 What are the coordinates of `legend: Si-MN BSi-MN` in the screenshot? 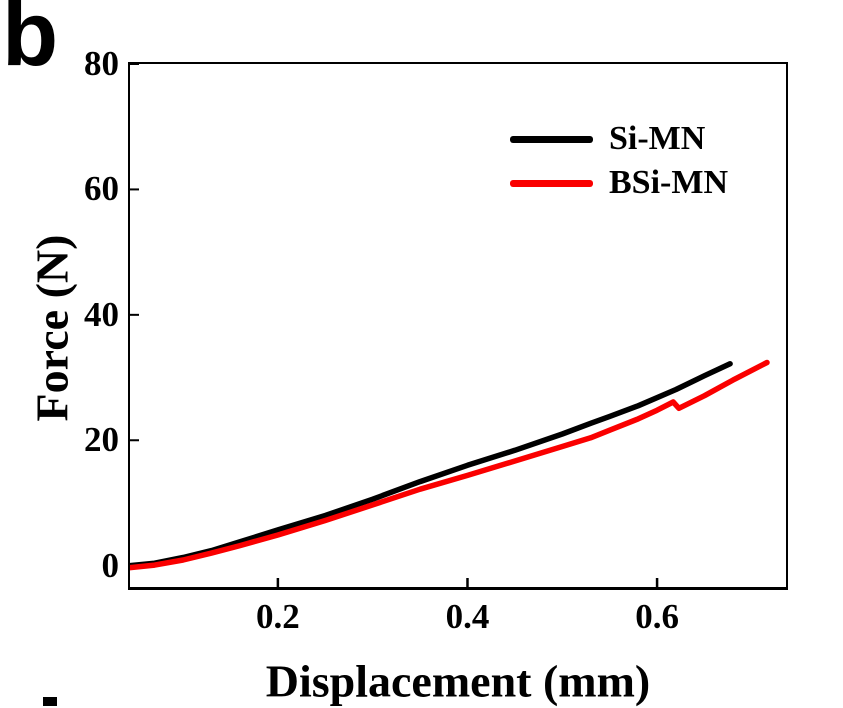 It's located at (619, 161).